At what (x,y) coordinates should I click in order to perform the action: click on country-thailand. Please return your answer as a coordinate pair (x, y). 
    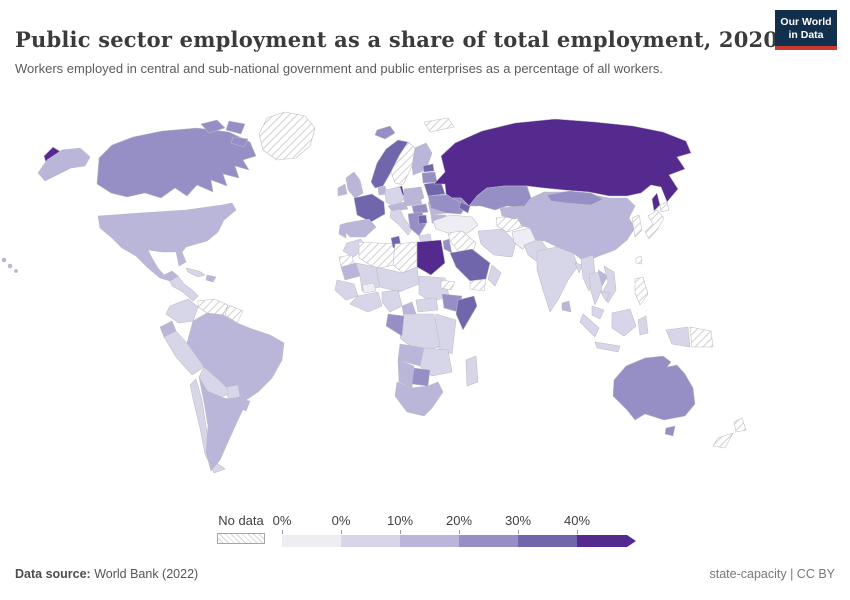
    Looking at the image, I should click on (595, 288).